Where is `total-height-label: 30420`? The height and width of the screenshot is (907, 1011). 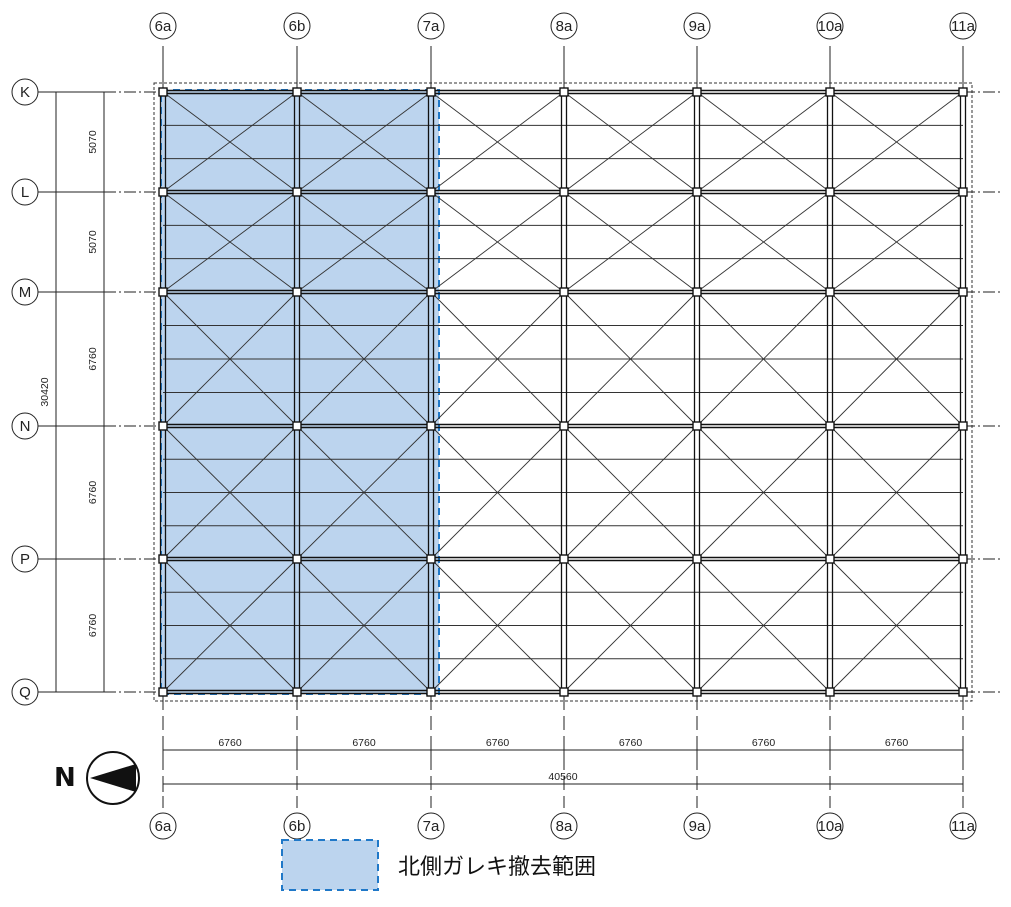 total-height-label: 30420 is located at coordinates (45, 391).